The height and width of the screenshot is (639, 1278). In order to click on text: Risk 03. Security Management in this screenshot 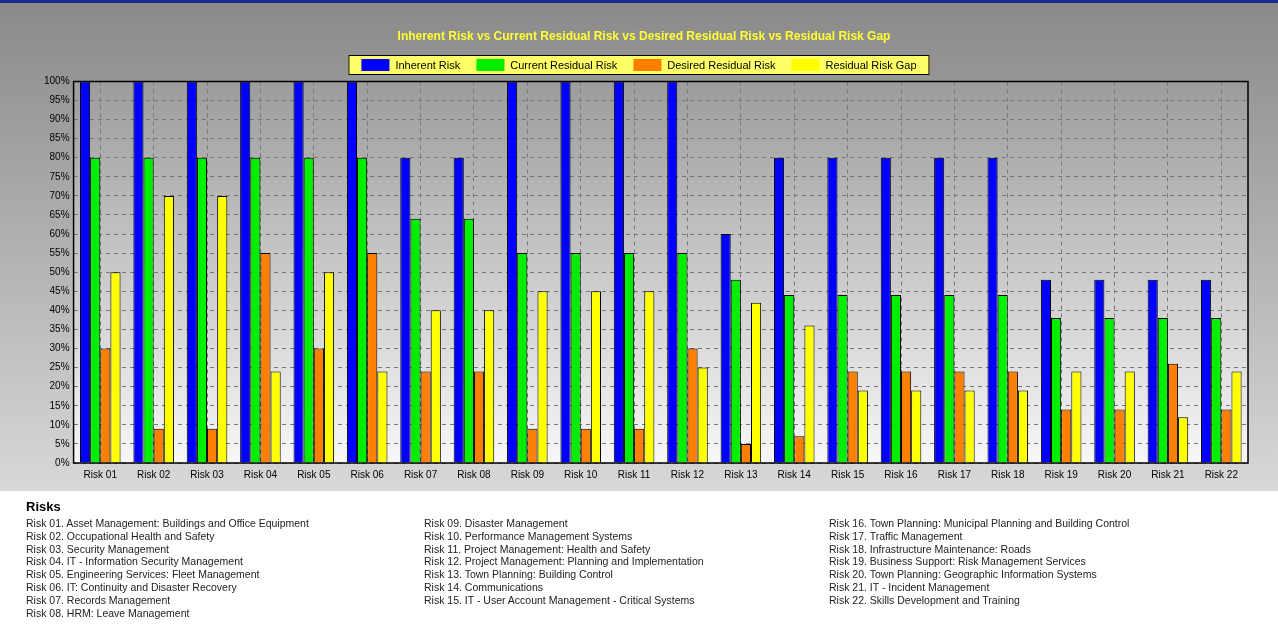, I will do `click(98, 549)`.